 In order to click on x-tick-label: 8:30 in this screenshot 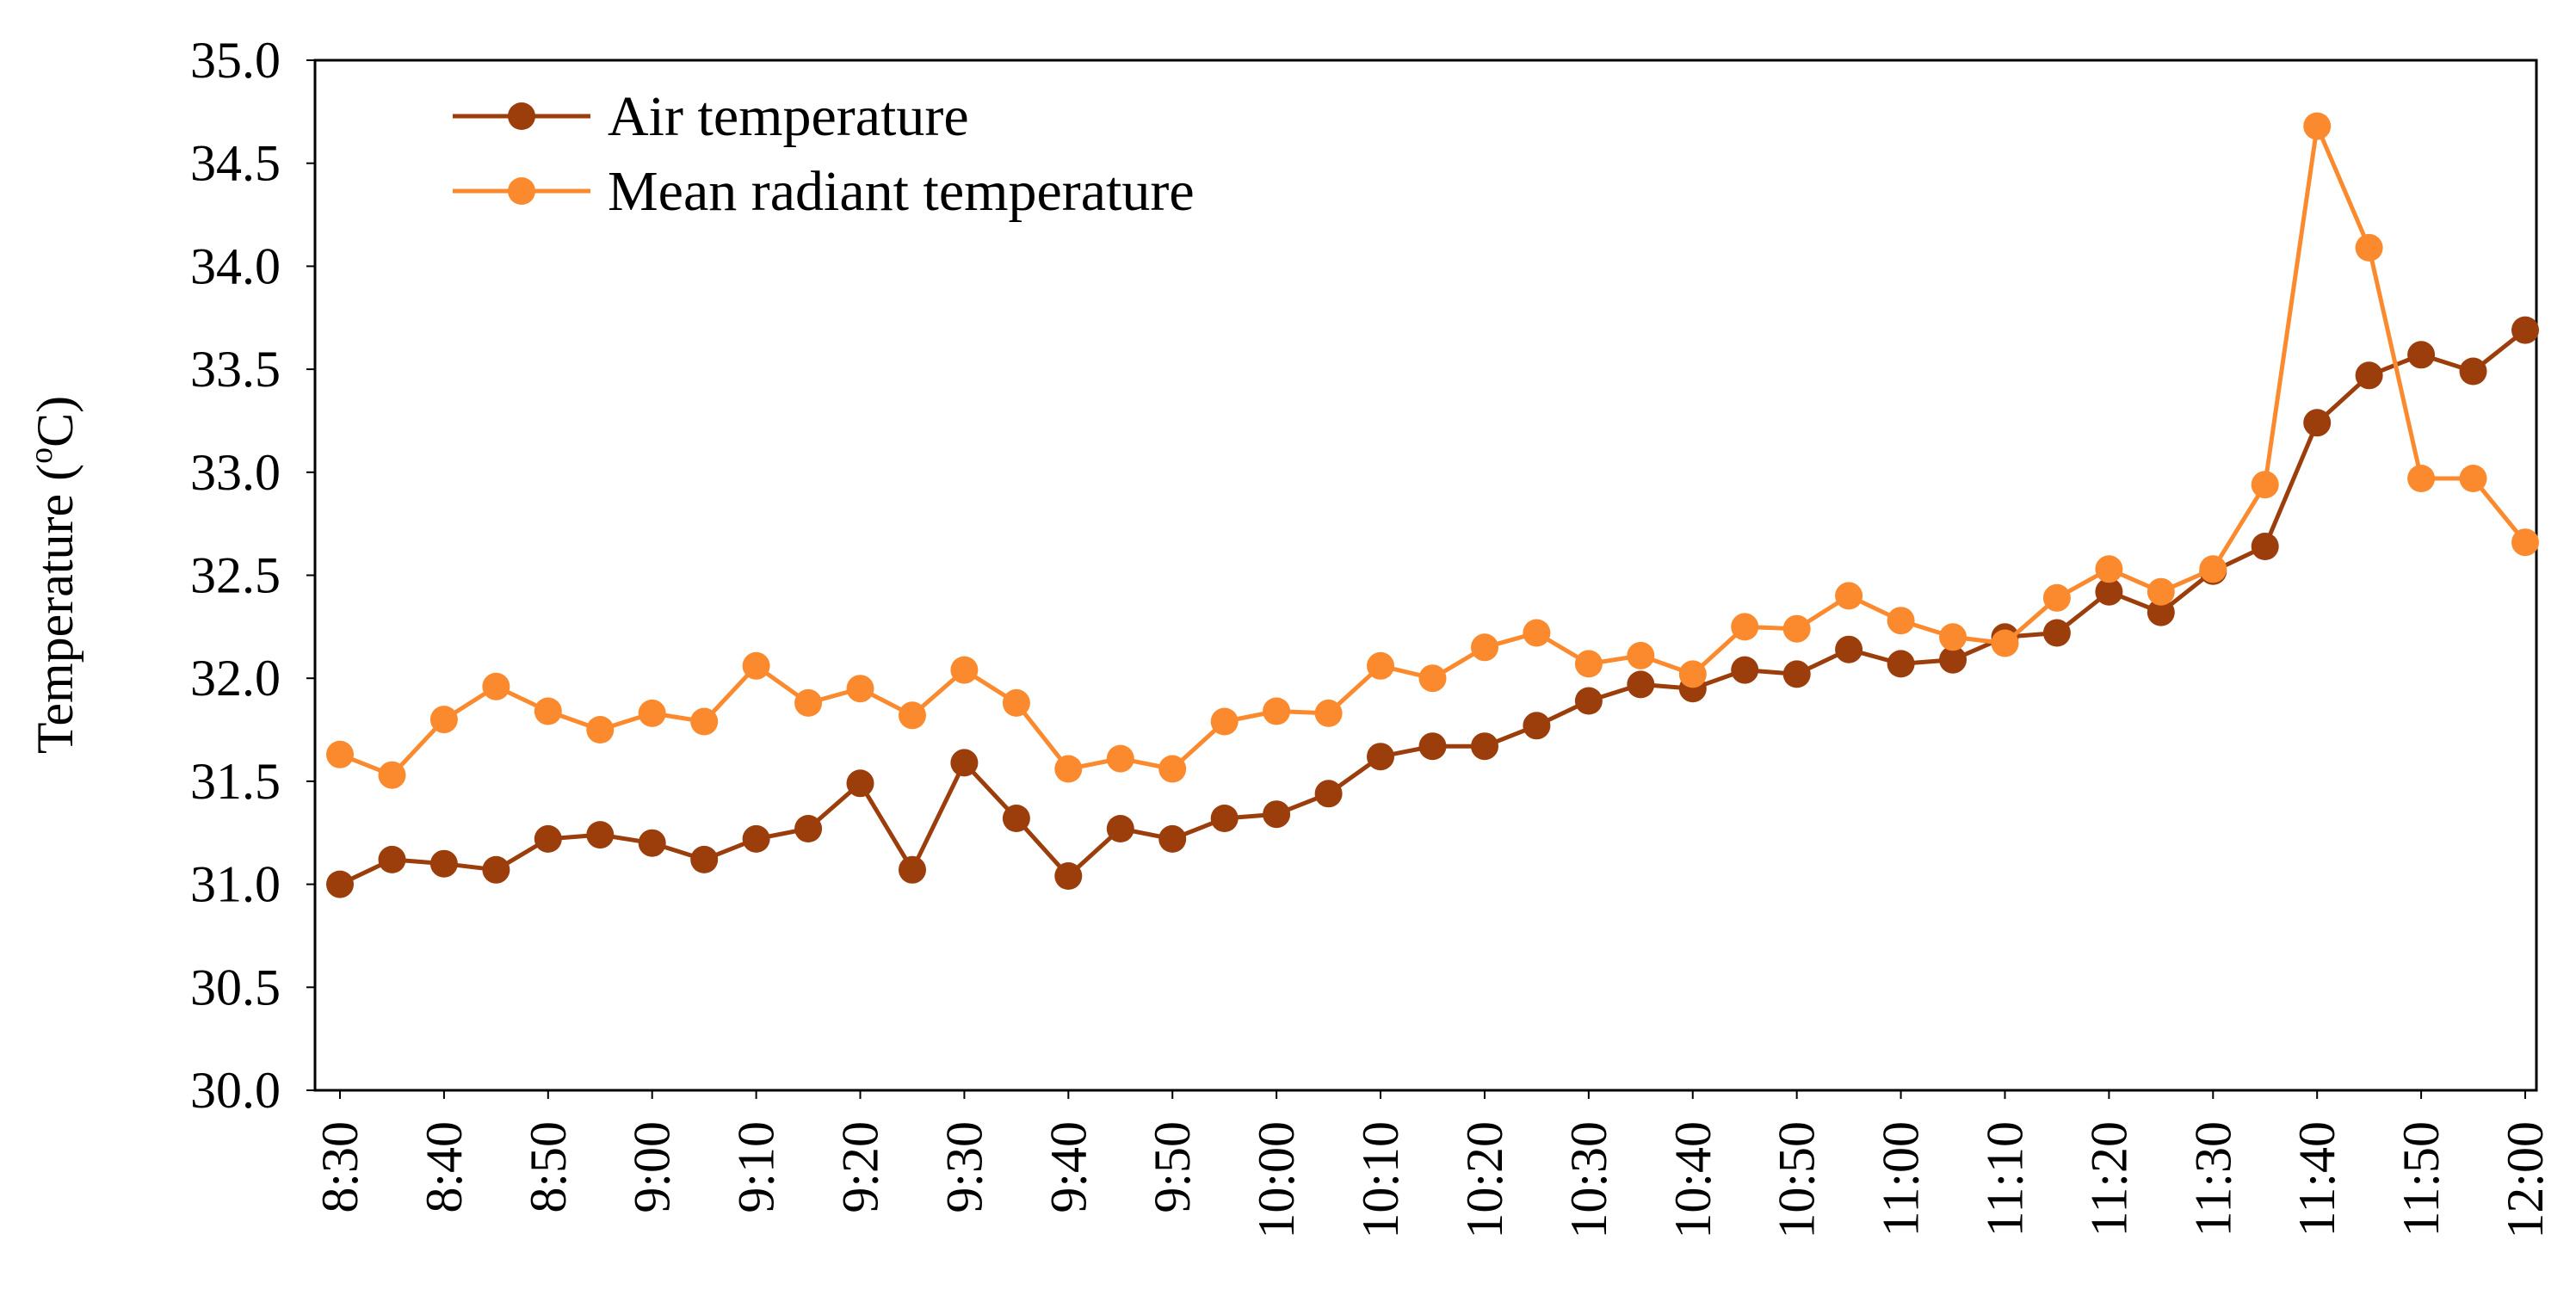, I will do `click(340, 1167)`.